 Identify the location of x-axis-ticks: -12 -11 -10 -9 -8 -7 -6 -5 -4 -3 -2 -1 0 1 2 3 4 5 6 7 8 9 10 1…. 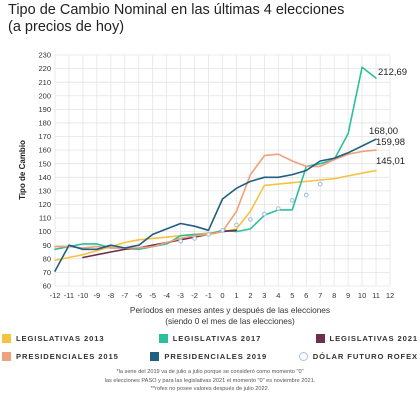
(222, 295).